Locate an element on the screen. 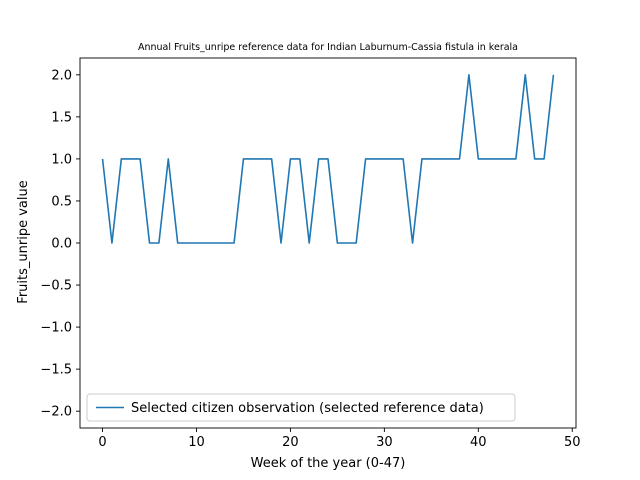  x-tick-label: 50 is located at coordinates (572, 442).